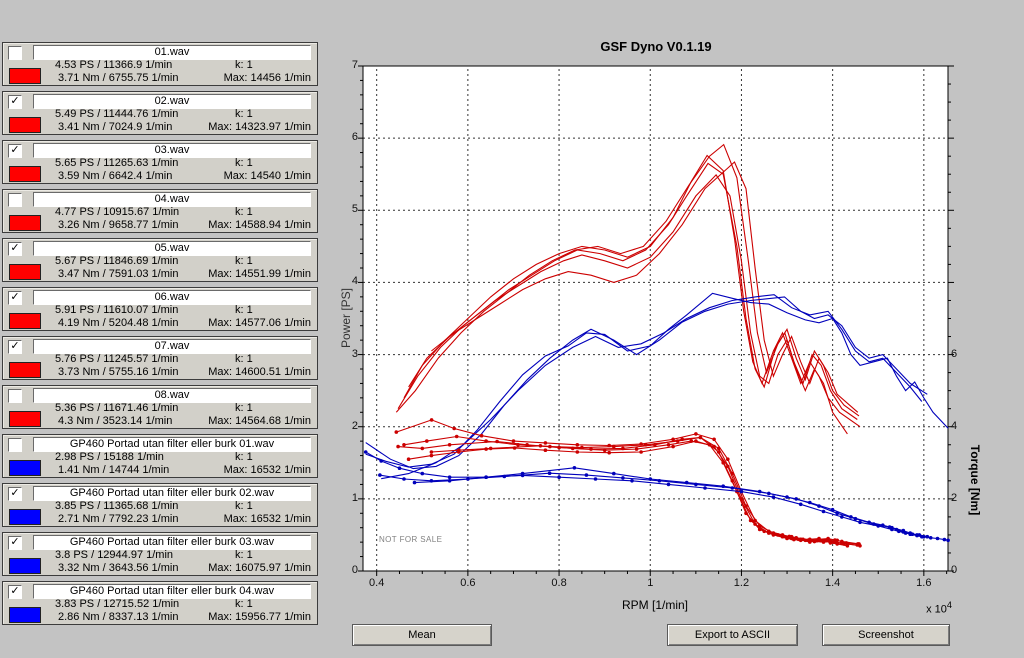 Image resolution: width=1024 pixels, height=658 pixels. What do you see at coordinates (117, 114) in the screenshot?
I see `power-peak-text: 5.49 PS / 11444.76 1/min` at bounding box center [117, 114].